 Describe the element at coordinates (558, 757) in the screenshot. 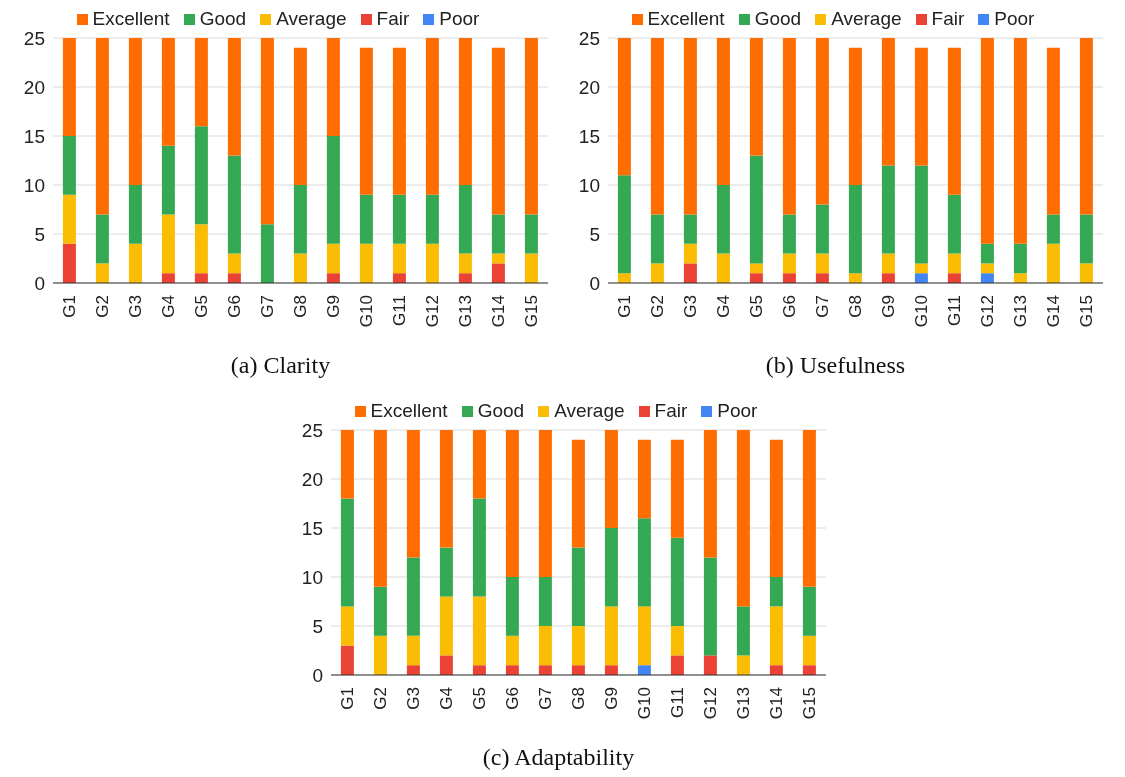

I see `text: (c) Adaptability` at that location.